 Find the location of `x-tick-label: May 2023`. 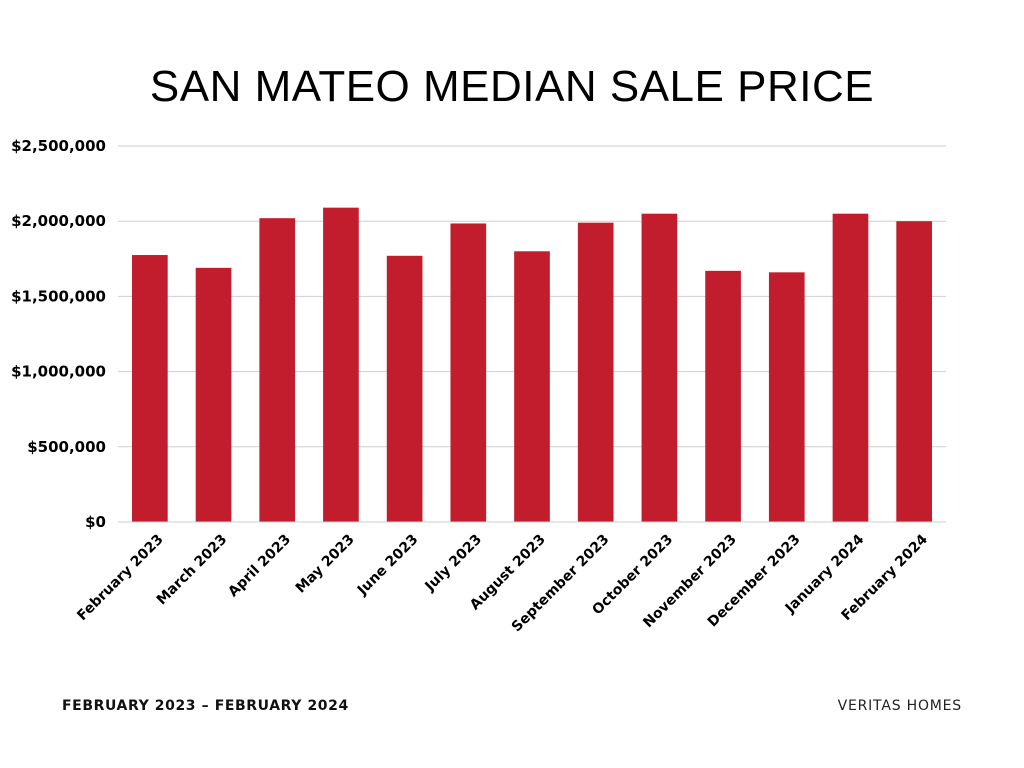

x-tick-label: May 2023 is located at coordinates (325, 564).